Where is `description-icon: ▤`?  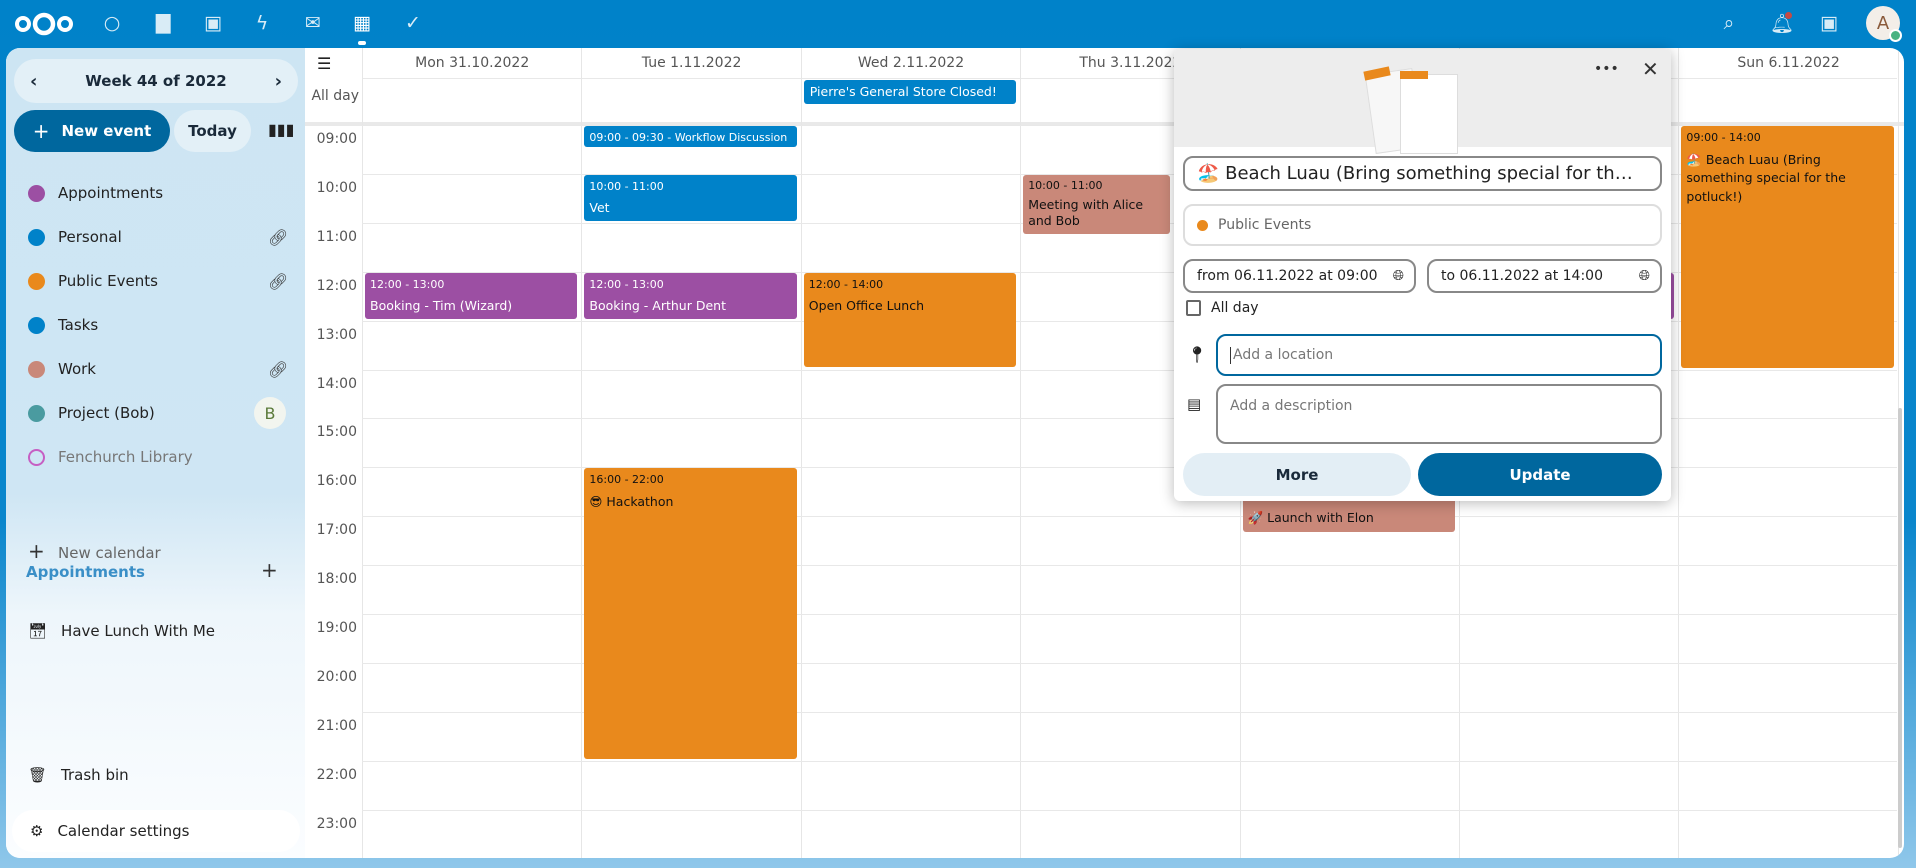
description-icon: ▤ is located at coordinates (1194, 404).